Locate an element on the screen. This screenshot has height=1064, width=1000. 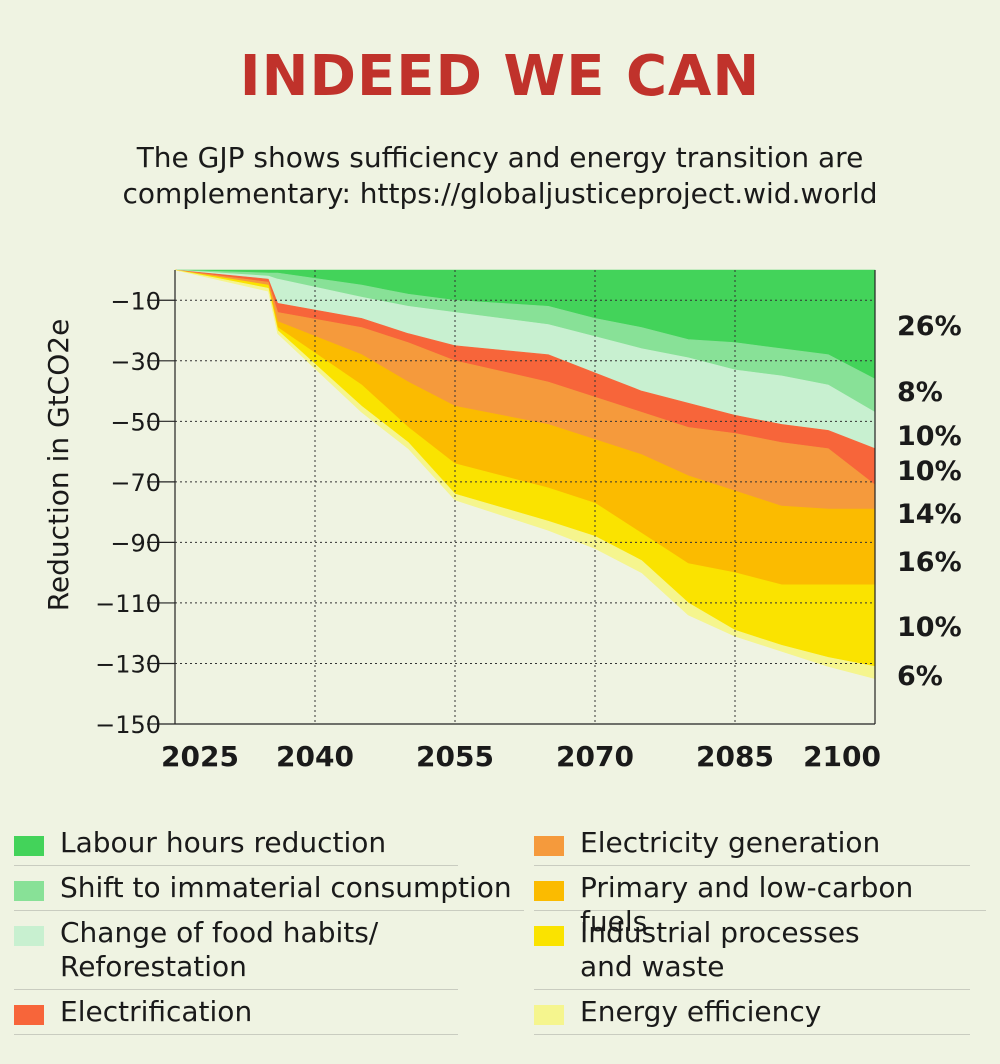
y-tick-label: −10 is located at coordinates (135, 301).